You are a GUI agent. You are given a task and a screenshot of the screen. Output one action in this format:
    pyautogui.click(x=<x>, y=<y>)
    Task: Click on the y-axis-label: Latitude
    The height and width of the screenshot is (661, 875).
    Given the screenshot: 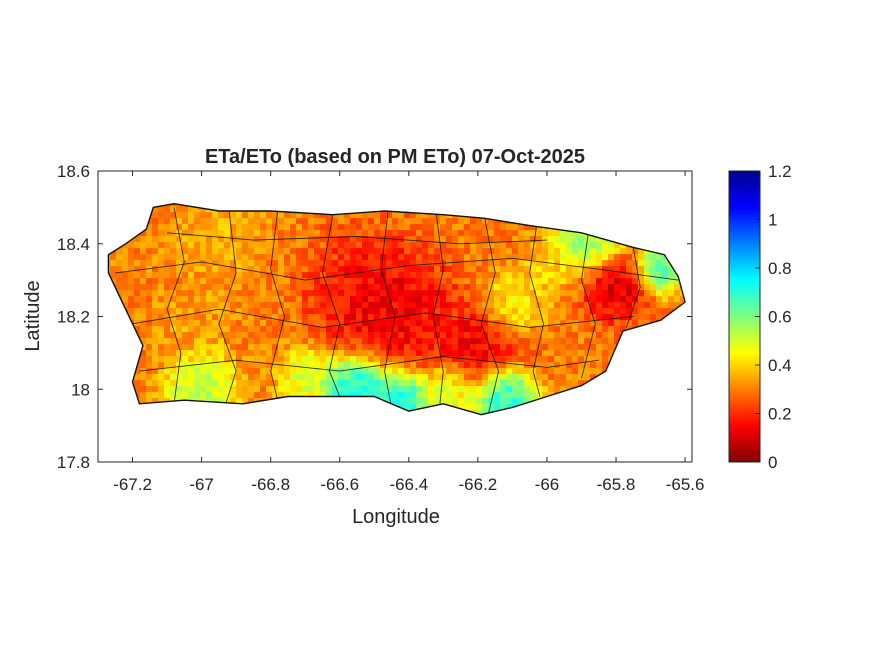 What is the action you would take?
    pyautogui.click(x=33, y=315)
    